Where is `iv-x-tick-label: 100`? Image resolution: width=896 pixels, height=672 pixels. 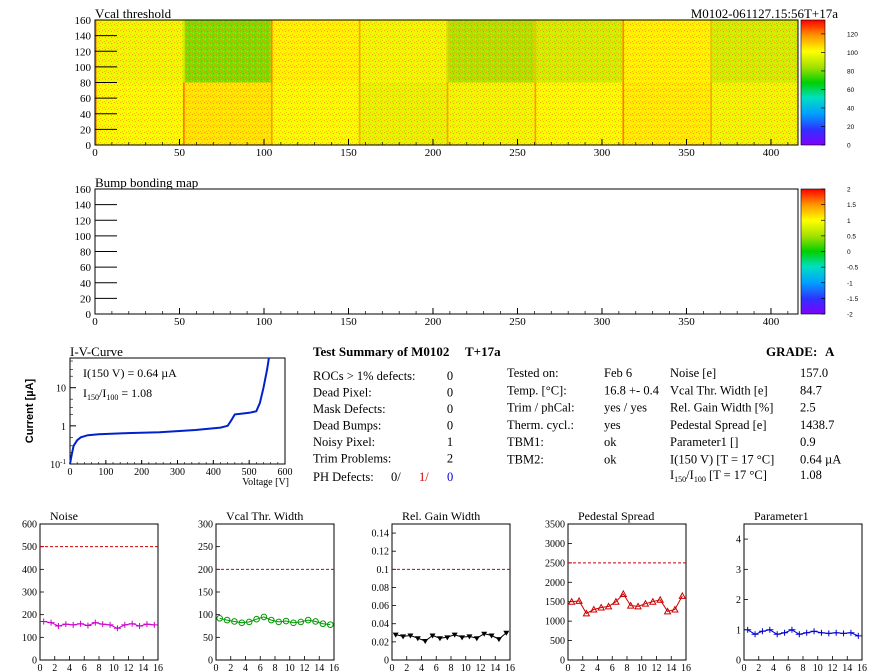
iv-x-tick-label: 100 is located at coordinates (105, 472).